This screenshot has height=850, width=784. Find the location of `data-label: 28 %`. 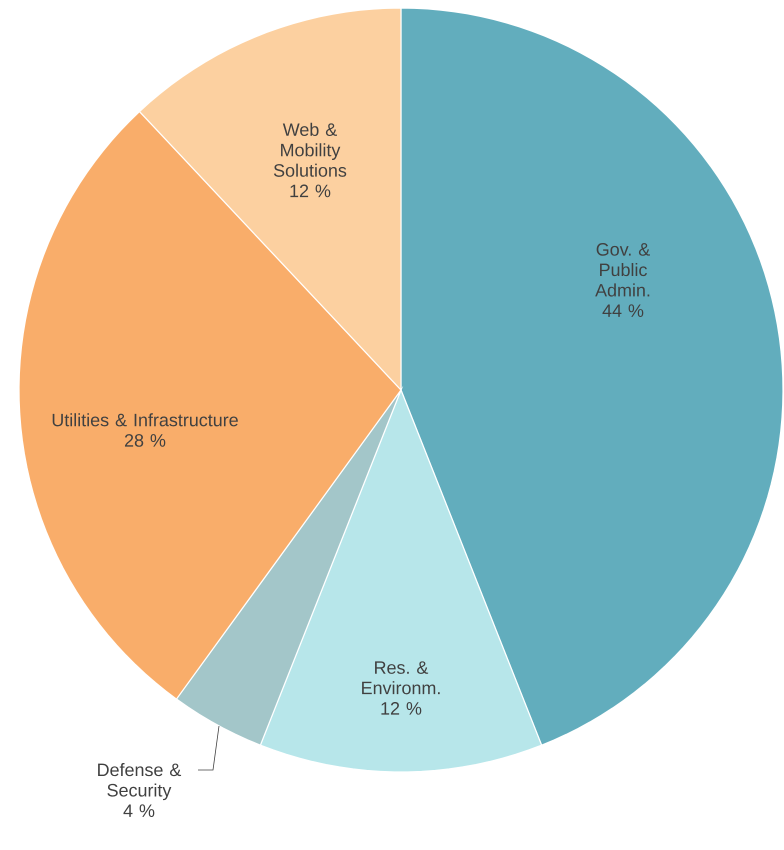

data-label: 28 % is located at coordinates (145, 440).